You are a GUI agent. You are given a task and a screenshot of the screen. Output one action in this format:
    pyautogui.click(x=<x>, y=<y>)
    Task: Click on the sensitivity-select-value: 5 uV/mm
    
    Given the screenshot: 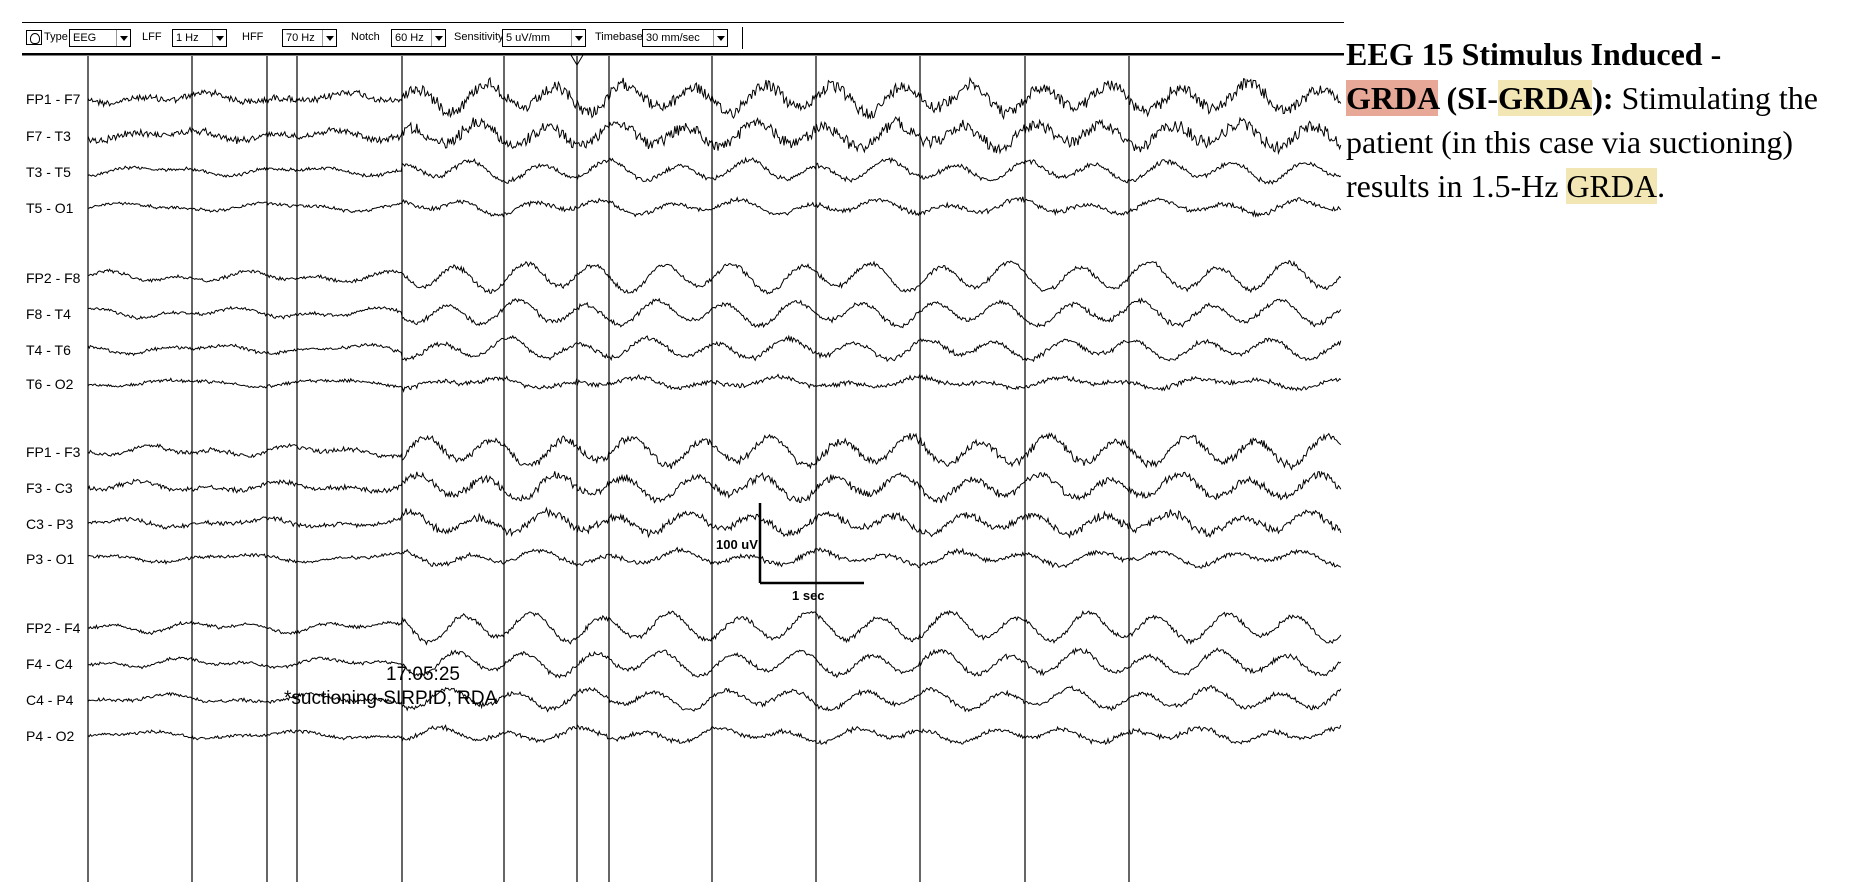 What is the action you would take?
    pyautogui.click(x=528, y=38)
    